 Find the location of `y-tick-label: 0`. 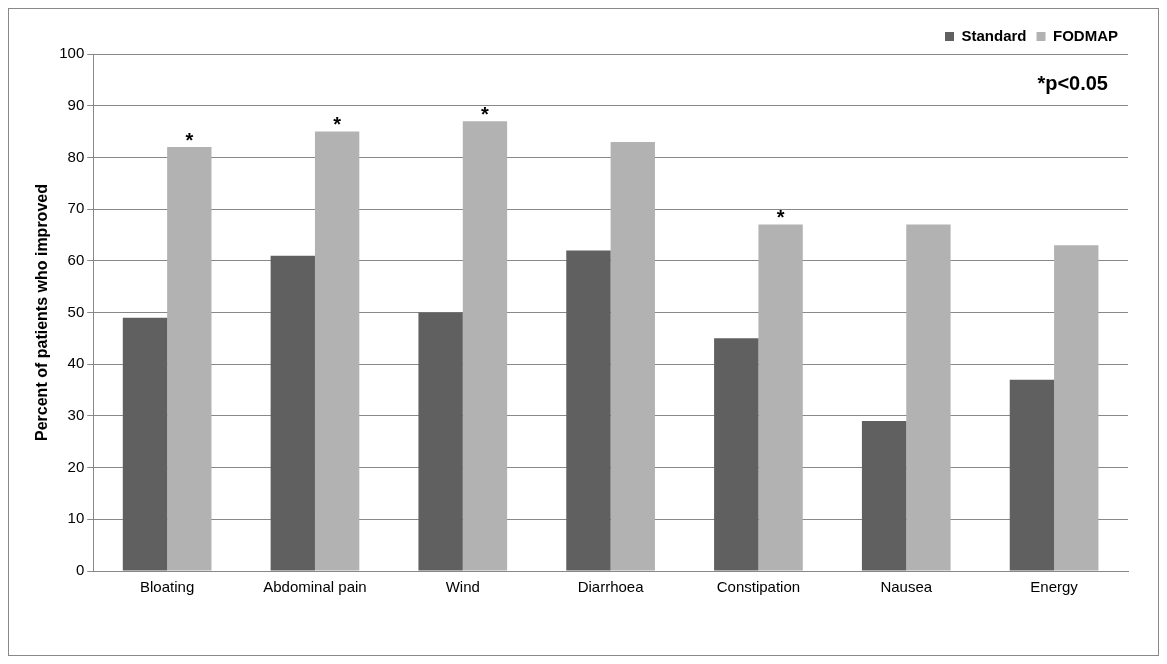

y-tick-label: 0 is located at coordinates (80, 570).